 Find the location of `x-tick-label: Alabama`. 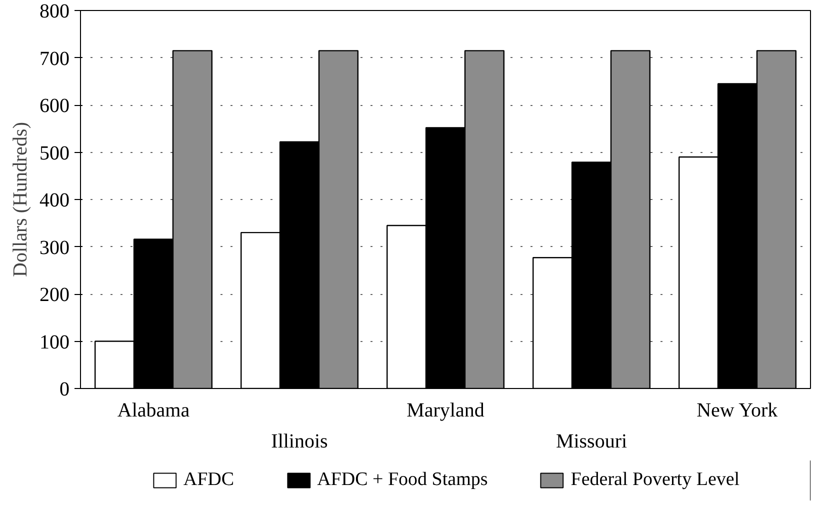

x-tick-label: Alabama is located at coordinates (153, 411).